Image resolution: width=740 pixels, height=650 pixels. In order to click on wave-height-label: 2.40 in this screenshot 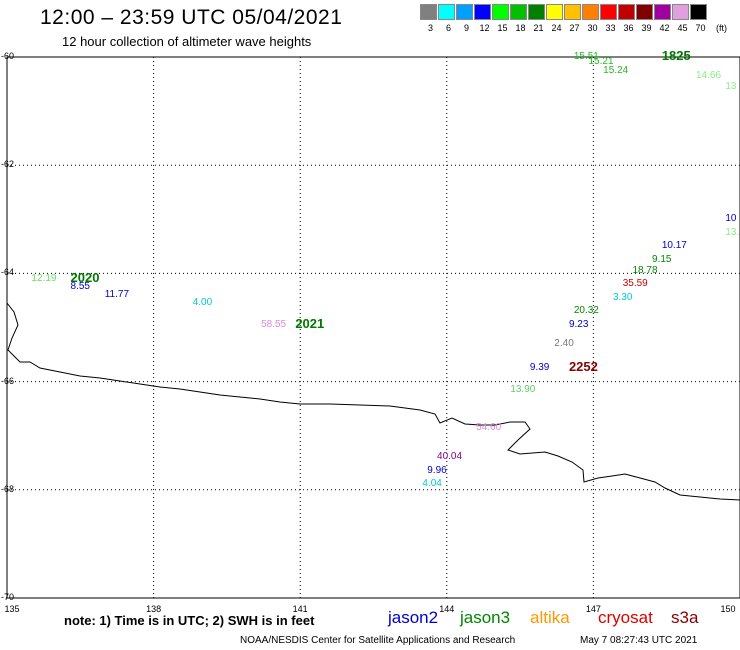, I will do `click(564, 343)`.